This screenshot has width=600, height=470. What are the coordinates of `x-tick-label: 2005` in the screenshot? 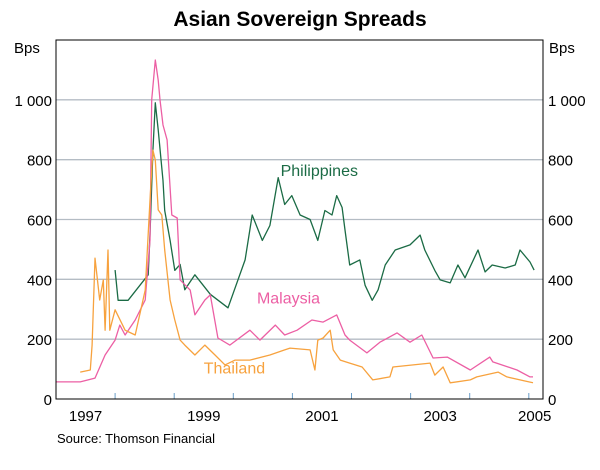 It's located at (534, 416).